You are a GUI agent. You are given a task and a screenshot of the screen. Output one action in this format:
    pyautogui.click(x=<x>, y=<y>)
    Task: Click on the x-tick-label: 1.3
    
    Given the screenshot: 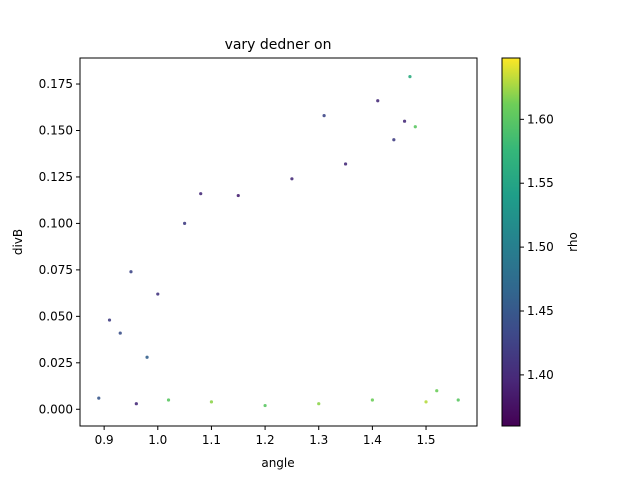 What is the action you would take?
    pyautogui.click(x=318, y=440)
    